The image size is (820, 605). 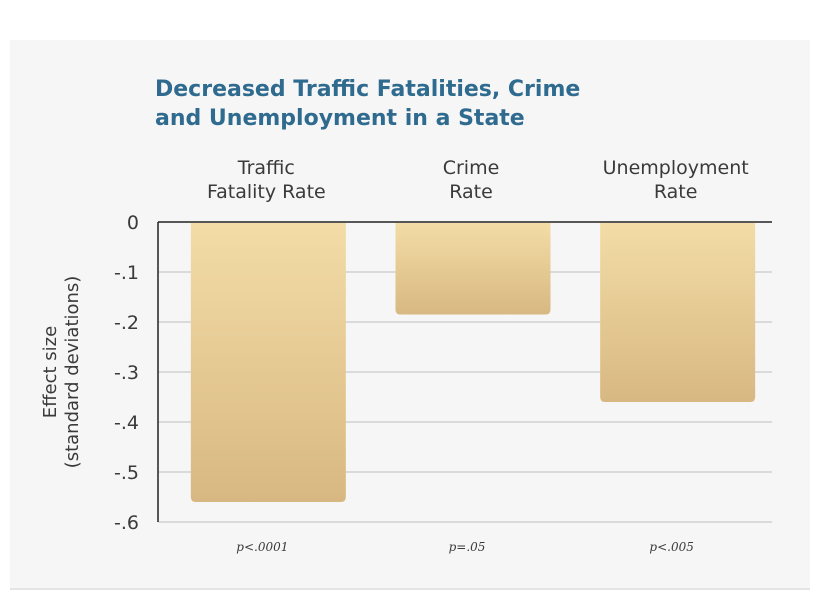 I want to click on y-tick-label: -.4, so click(x=126, y=423).